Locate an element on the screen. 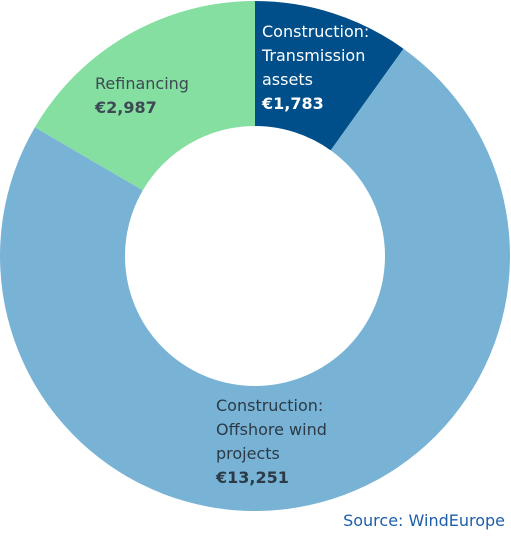 This screenshot has height=536, width=511. slice-value-refinancing: €2,987 is located at coordinates (126, 107).